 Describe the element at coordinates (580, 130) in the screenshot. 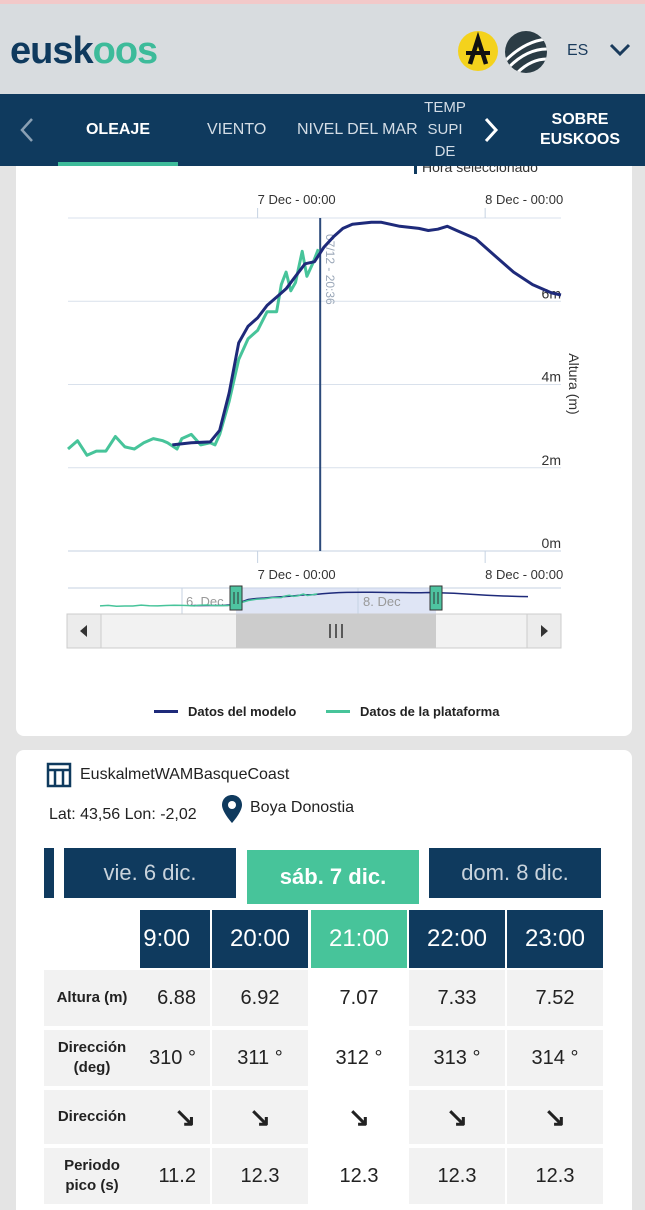

I see `tab-sobre-euskoos: SOBRE EUSKOOS` at that location.